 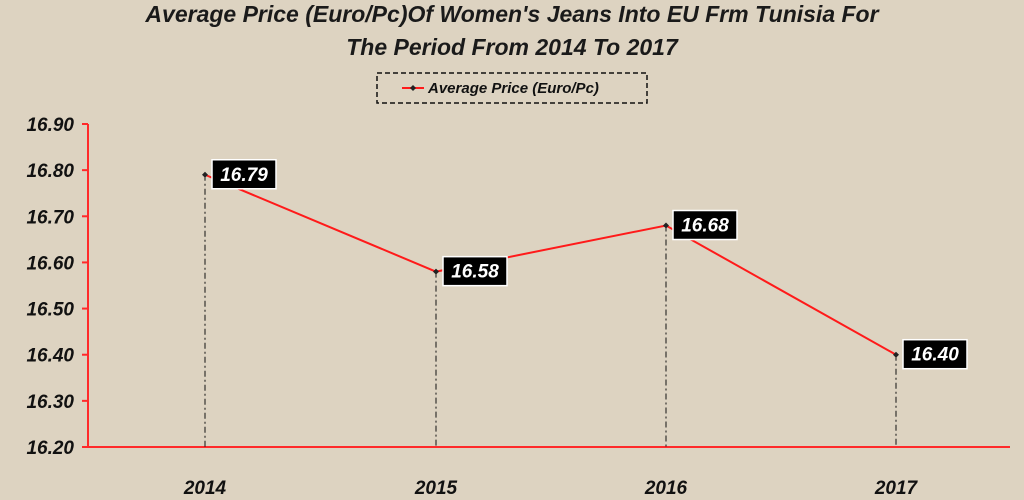 I want to click on data-label: 16.40, so click(x=935, y=354).